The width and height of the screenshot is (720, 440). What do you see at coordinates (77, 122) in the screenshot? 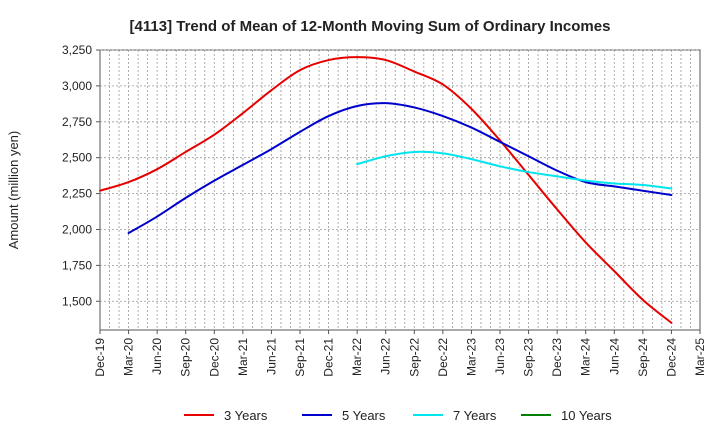
I see `y-tick-label: 2,750` at bounding box center [77, 122].